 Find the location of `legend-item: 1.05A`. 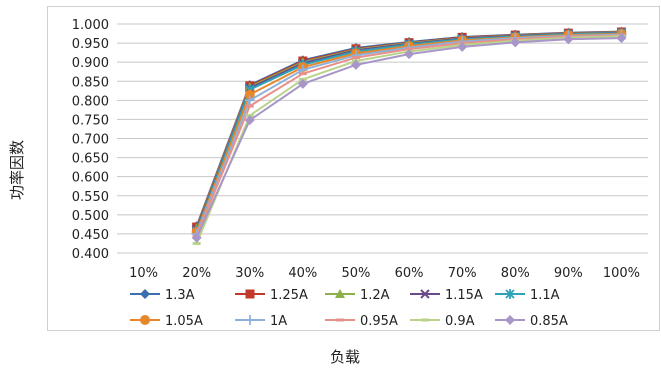

legend-item: 1.05A is located at coordinates (166, 321).